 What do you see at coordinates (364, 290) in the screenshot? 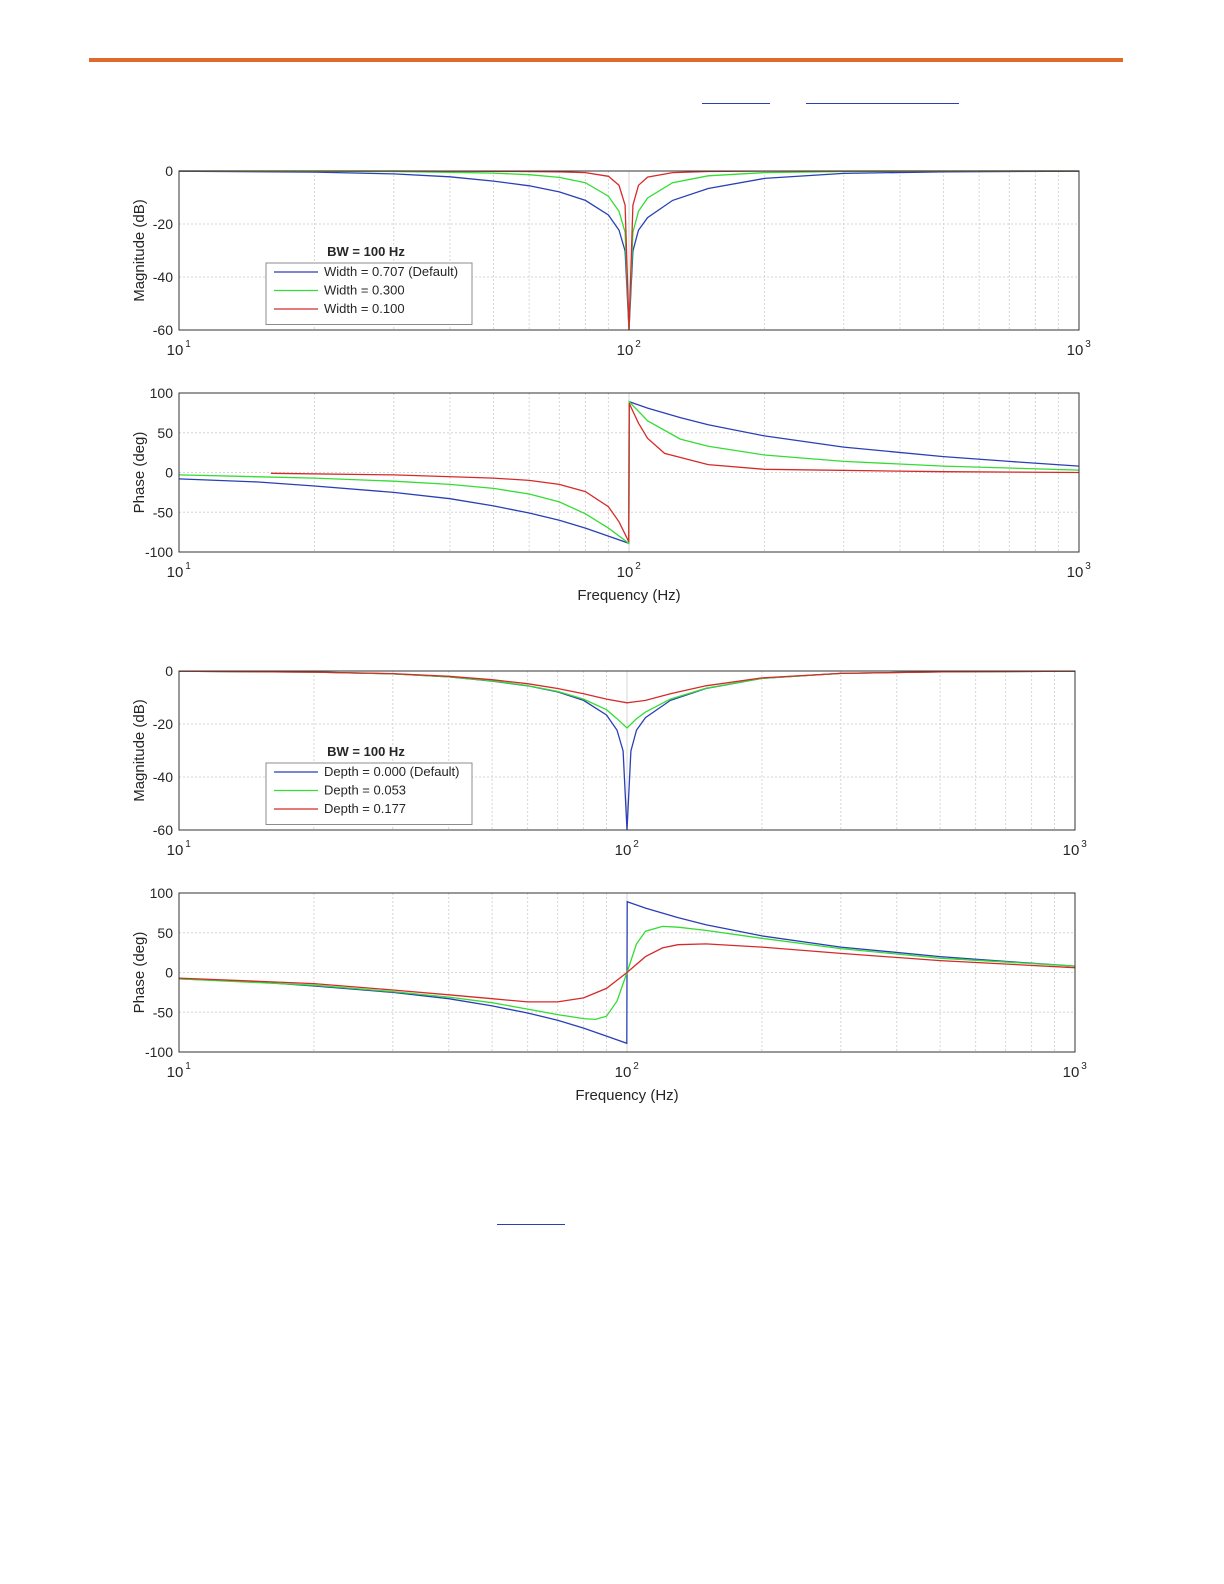
I see `legend-entry: Width = 0.300` at bounding box center [364, 290].